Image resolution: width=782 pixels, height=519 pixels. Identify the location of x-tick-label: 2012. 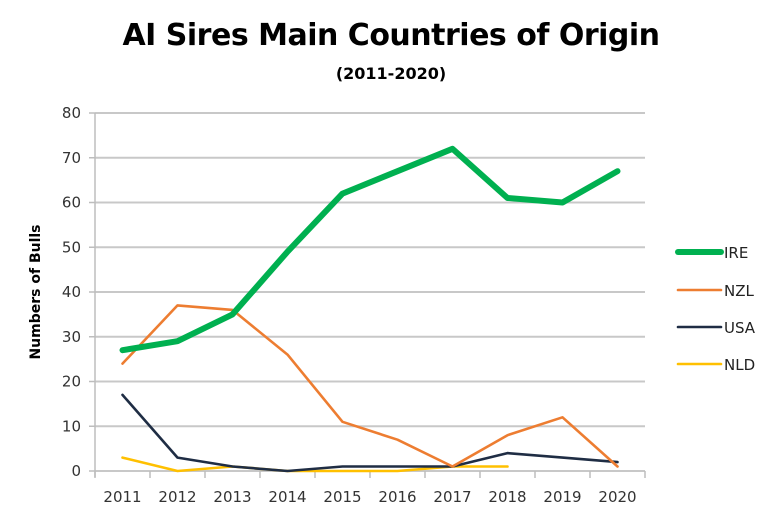
(177, 497).